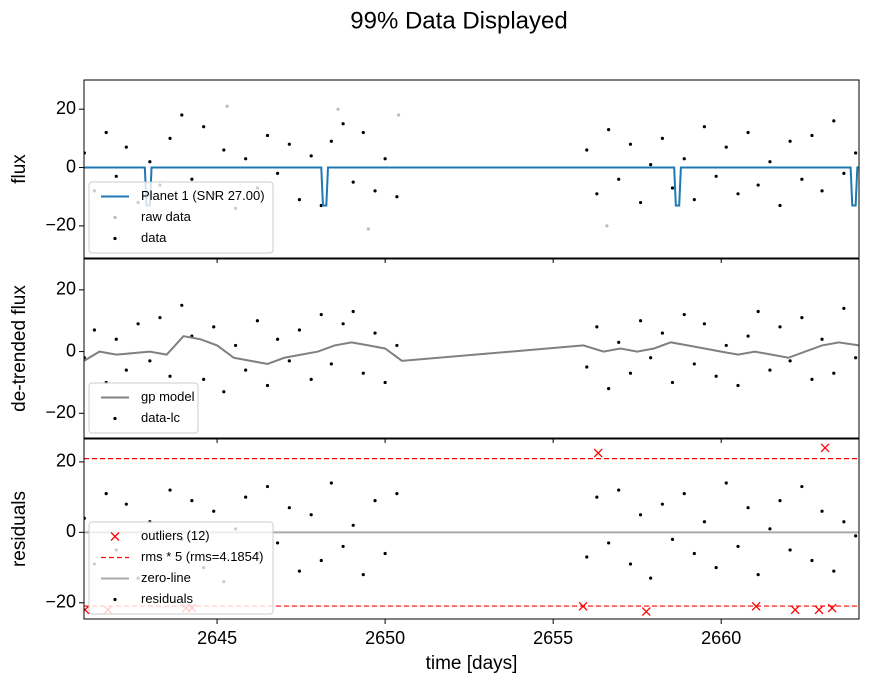 This screenshot has width=869, height=686. Describe the element at coordinates (553, 638) in the screenshot. I see `x-tick-label: 2655` at that location.